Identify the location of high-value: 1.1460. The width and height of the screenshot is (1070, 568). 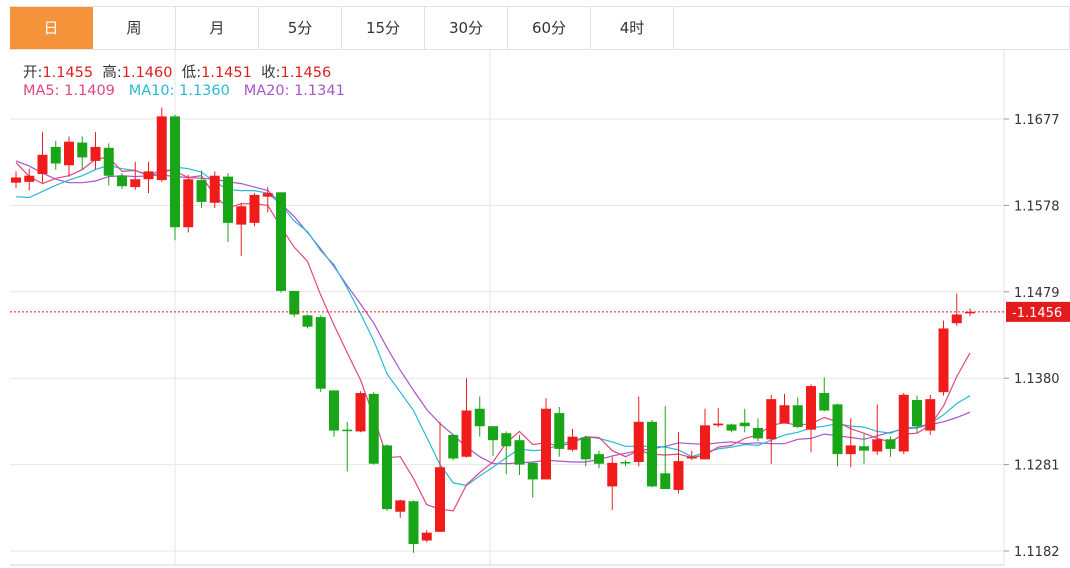
(147, 73).